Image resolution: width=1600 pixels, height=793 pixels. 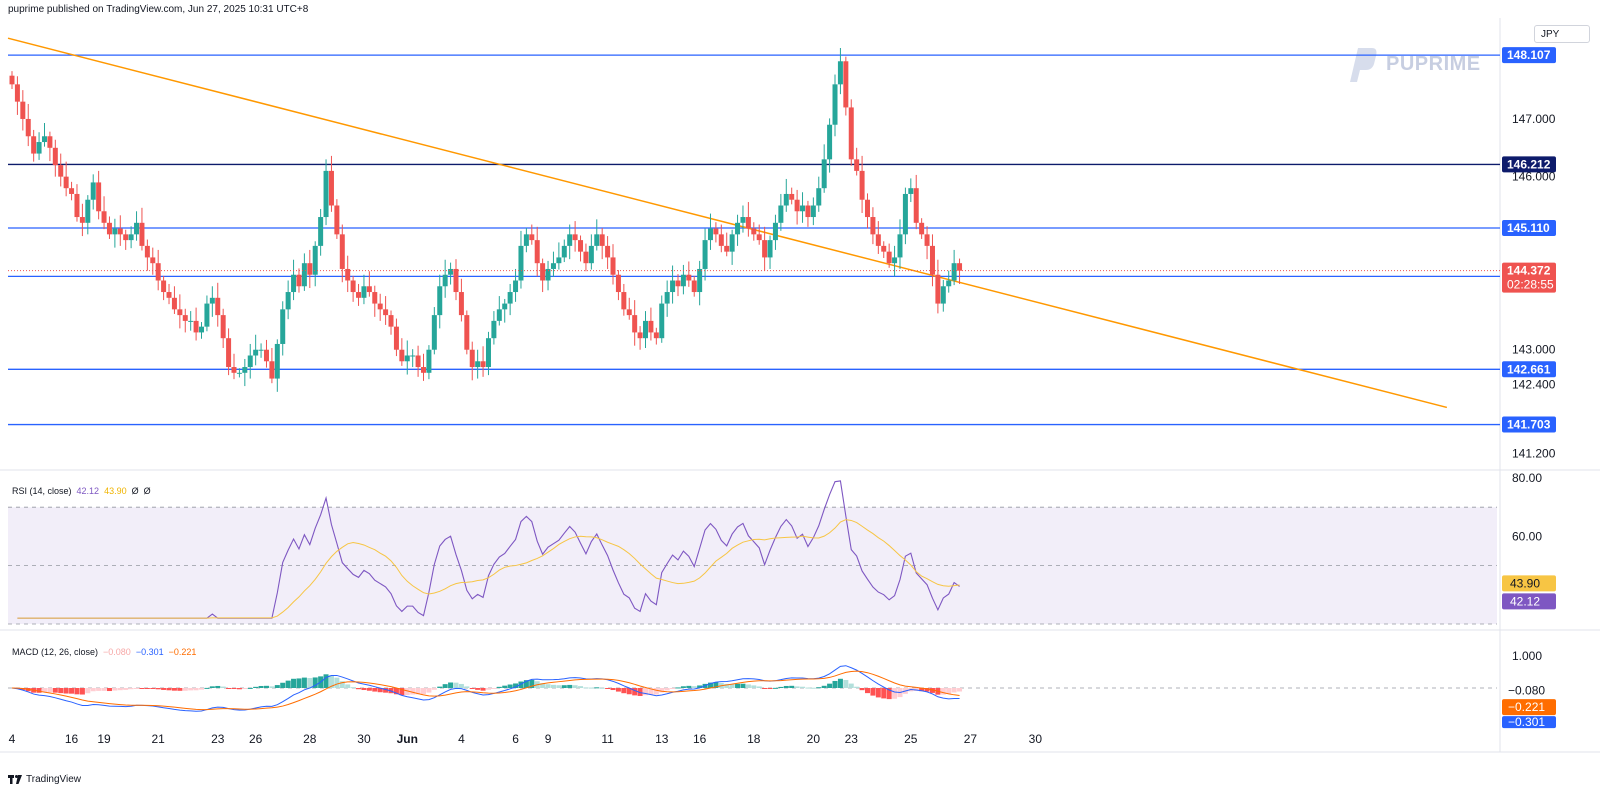 What do you see at coordinates (662, 739) in the screenshot?
I see `time-axis-label: 13` at bounding box center [662, 739].